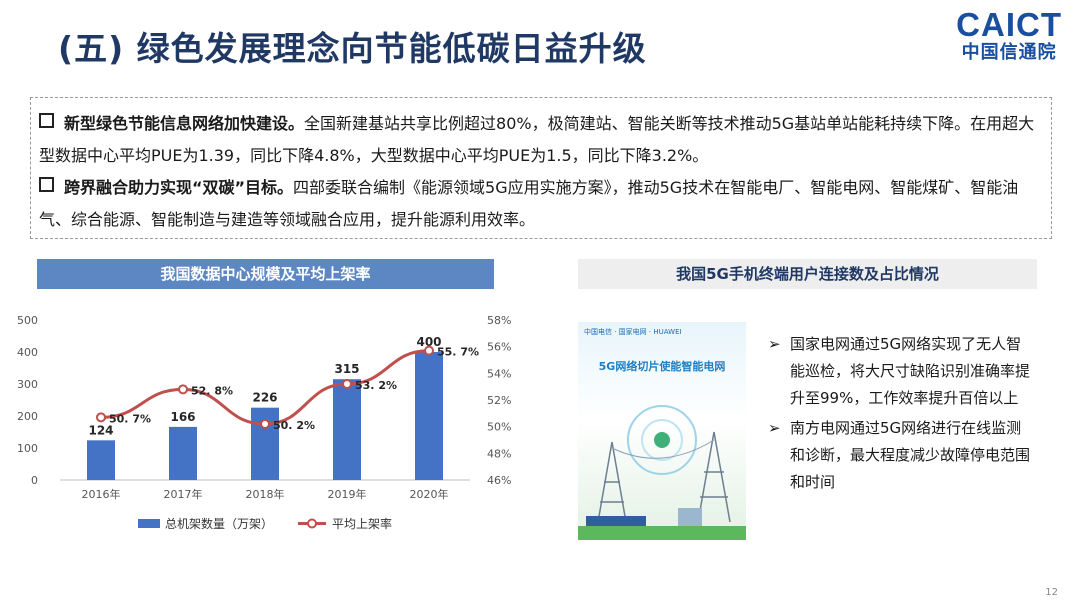 The width and height of the screenshot is (1080, 608). I want to click on rate-data-label: 50. 2%, so click(294, 425).